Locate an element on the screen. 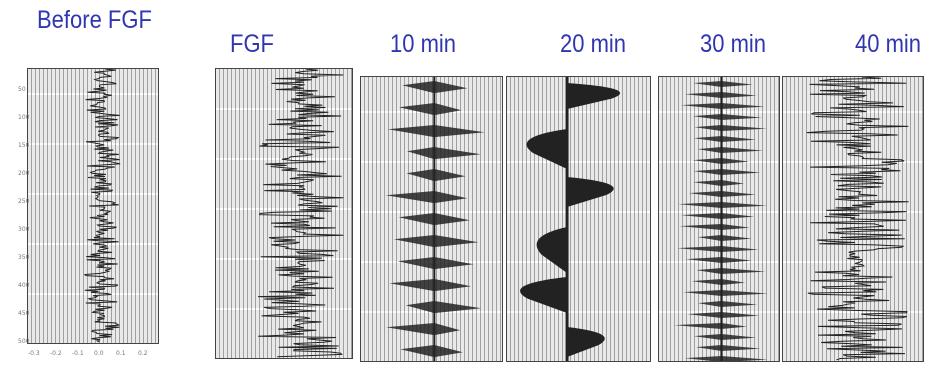 This screenshot has width=930, height=367. trace-panel-before-fgf is located at coordinates (93, 206).